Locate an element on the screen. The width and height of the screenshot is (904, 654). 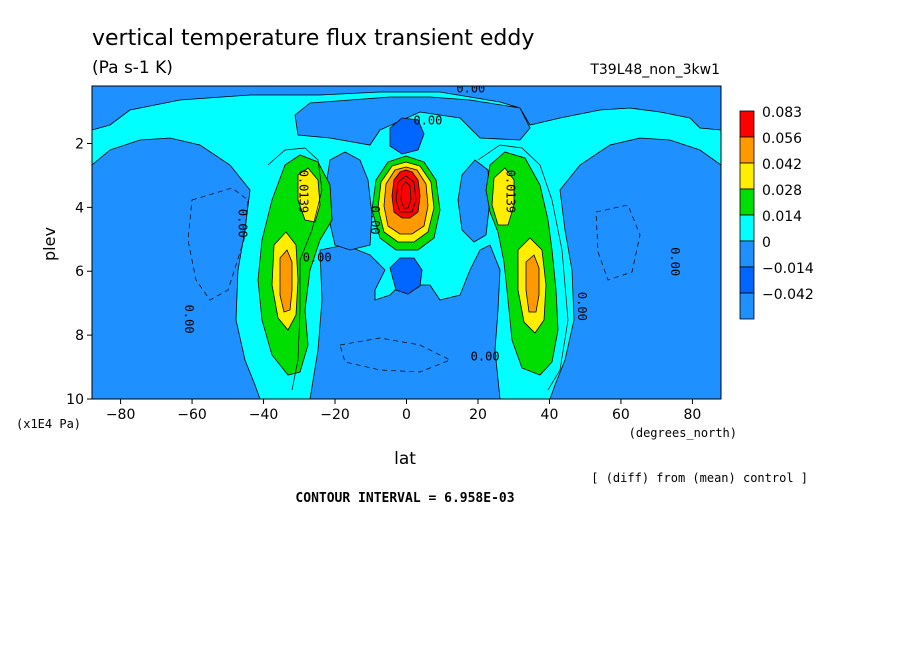
region-min-lower is located at coordinates (406, 276).